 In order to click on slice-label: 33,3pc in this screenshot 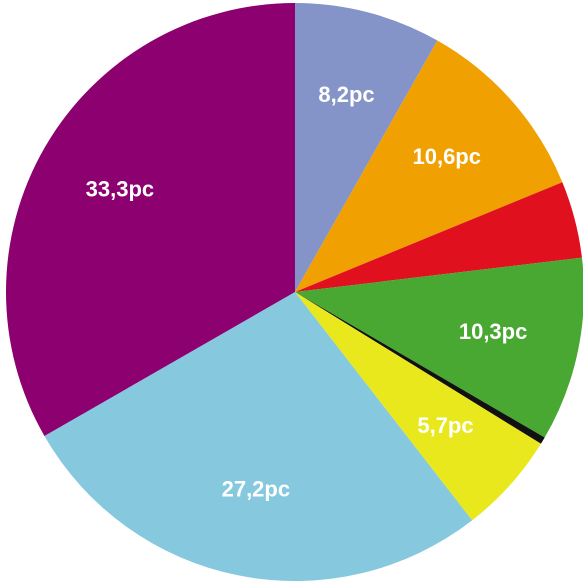, I will do `click(120, 188)`.